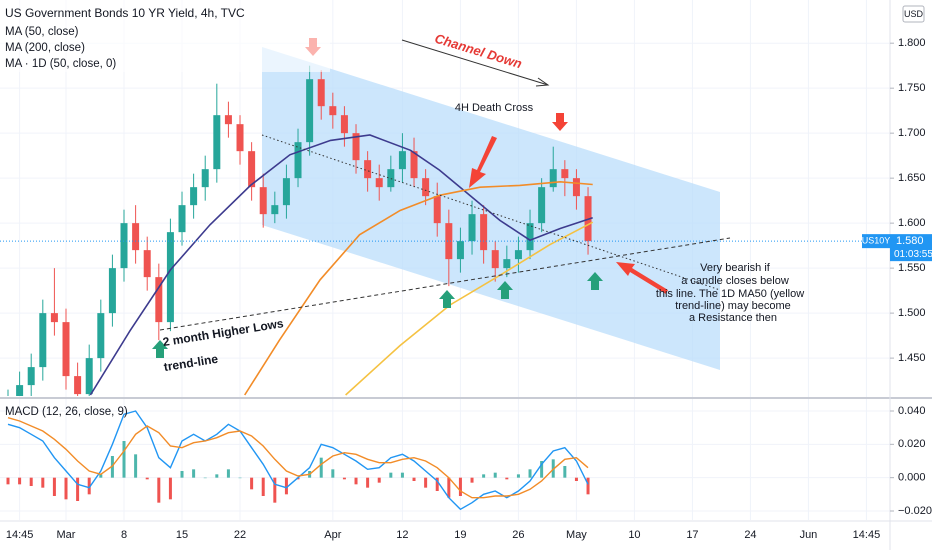 The height and width of the screenshot is (550, 932). I want to click on currency-box, so click(913, 14).